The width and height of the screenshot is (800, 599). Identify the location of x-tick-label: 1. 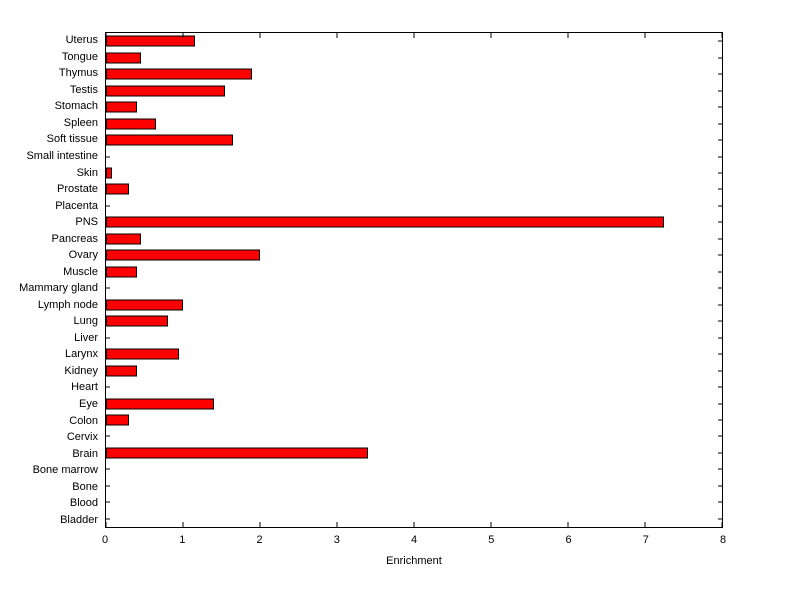
(182, 540).